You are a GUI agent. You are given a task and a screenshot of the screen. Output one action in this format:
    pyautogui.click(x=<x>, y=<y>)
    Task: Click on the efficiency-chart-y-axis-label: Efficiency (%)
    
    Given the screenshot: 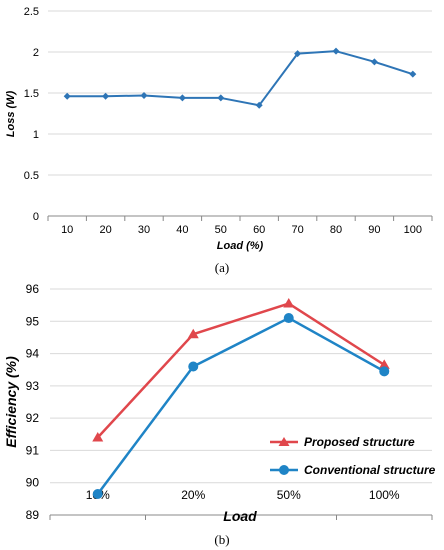 What is the action you would take?
    pyautogui.click(x=11, y=402)
    